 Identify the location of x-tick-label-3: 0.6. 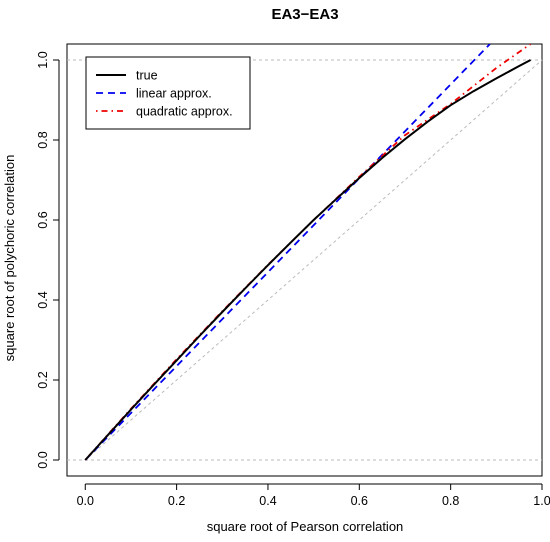
(359, 501).